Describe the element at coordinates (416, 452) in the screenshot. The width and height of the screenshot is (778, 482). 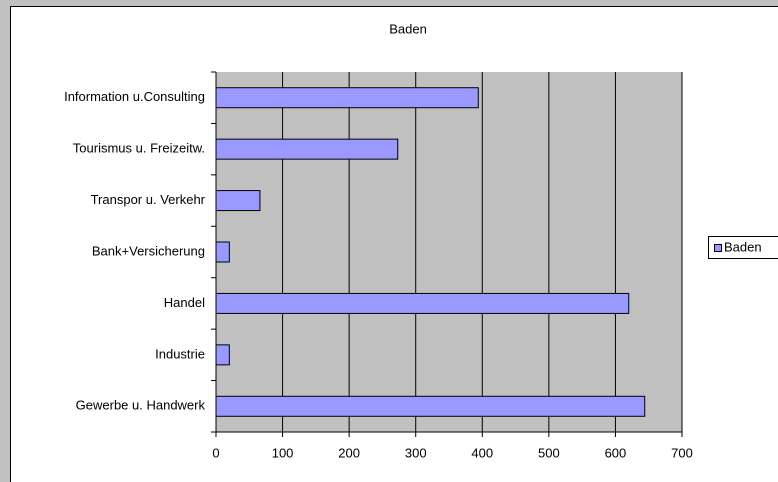
I see `x-tick-label: 300` at that location.